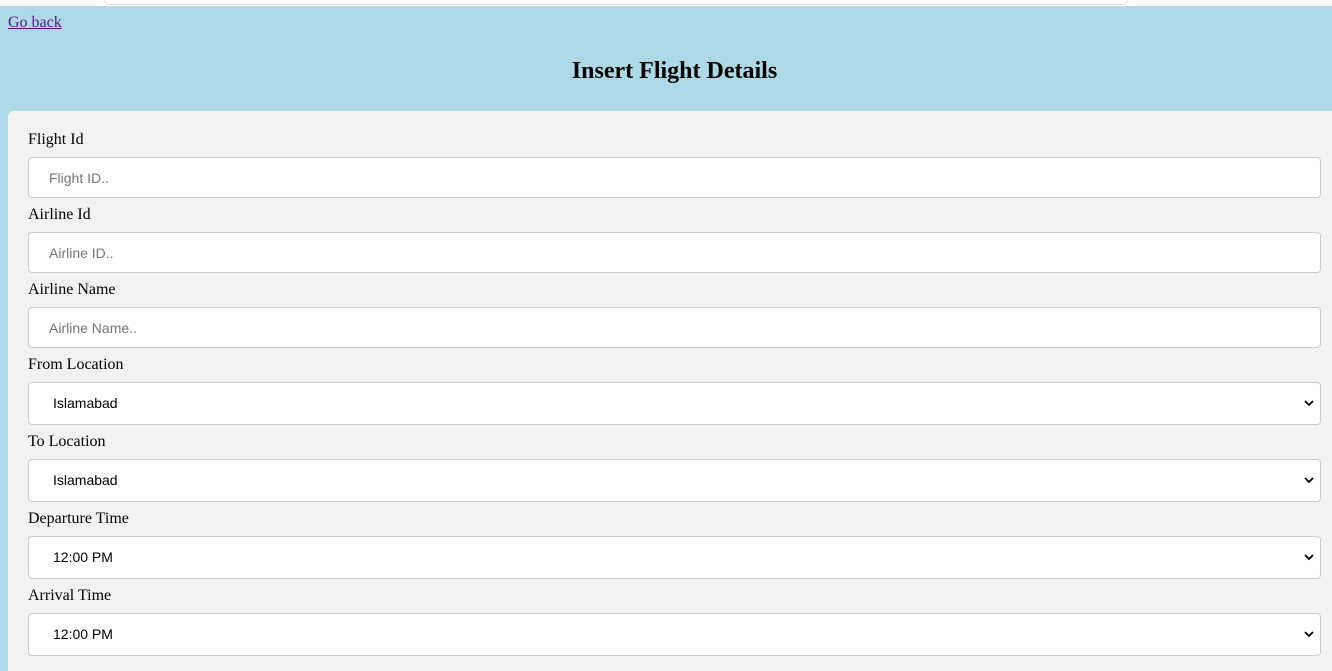 Image resolution: width=1332 pixels, height=671 pixels. I want to click on from-location-value: Islamabad, so click(85, 403).